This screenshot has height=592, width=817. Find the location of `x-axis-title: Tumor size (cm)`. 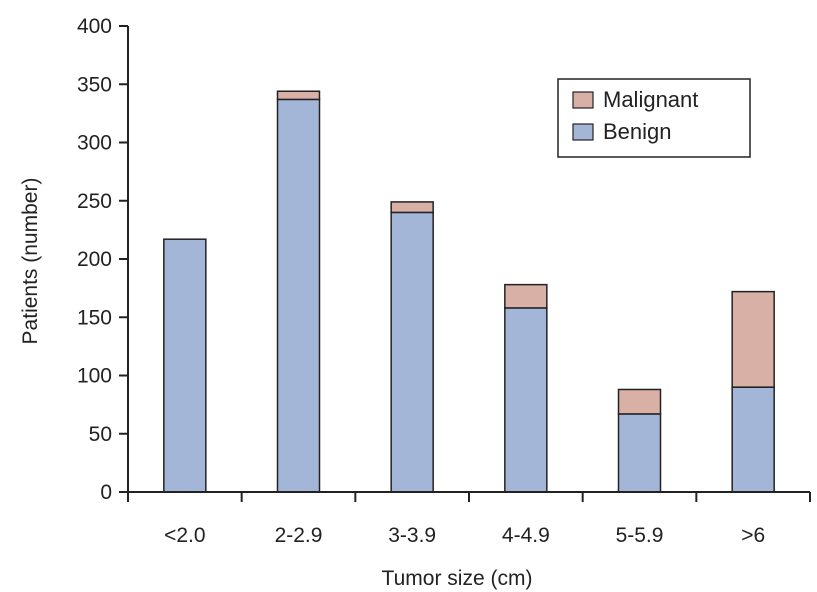

x-axis-title: Tumor size (cm) is located at coordinates (457, 578).